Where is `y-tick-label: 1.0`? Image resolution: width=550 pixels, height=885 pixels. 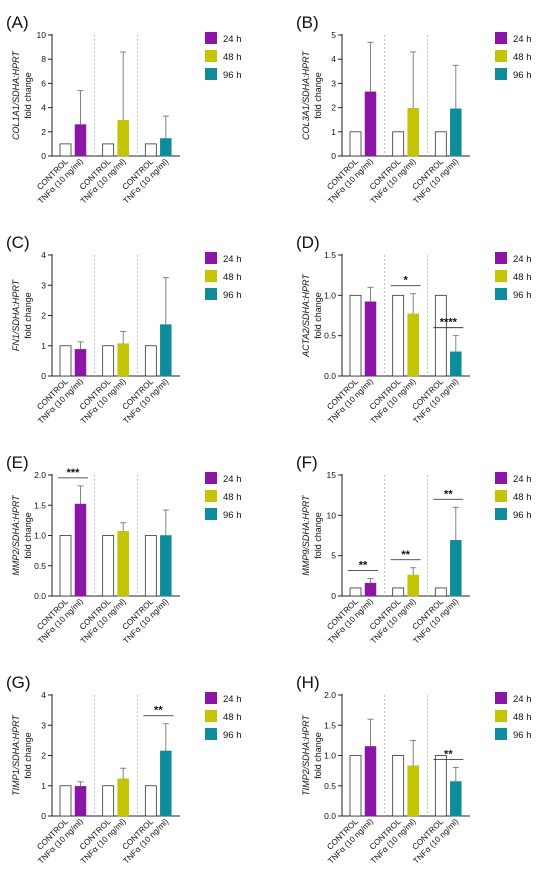
y-tick-label: 1.0 is located at coordinates (330, 756).